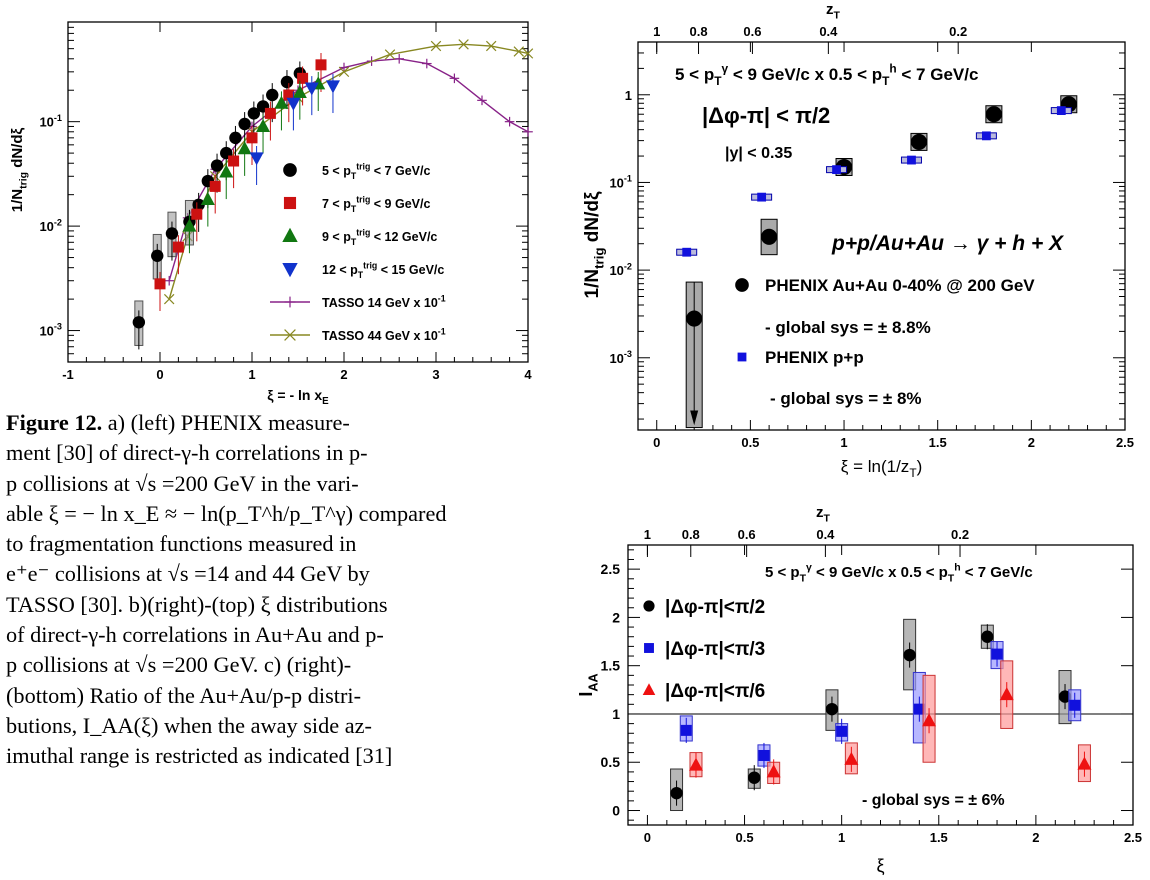  Describe the element at coordinates (715, 649) in the screenshot. I see `legend-label: |Δφ-π|<π/3` at that location.